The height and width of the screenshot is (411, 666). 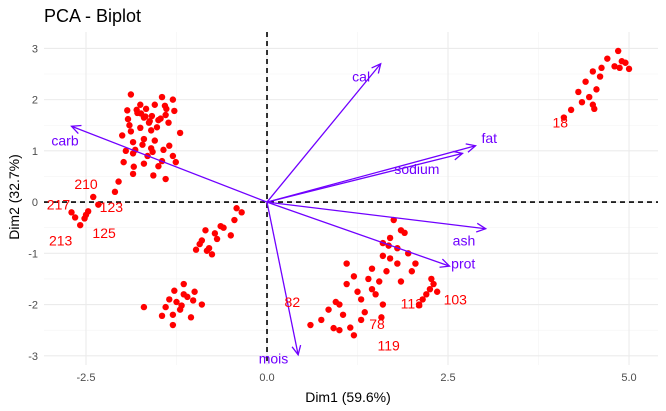 What do you see at coordinates (490, 138) in the screenshot?
I see `variable-label: fat` at bounding box center [490, 138].